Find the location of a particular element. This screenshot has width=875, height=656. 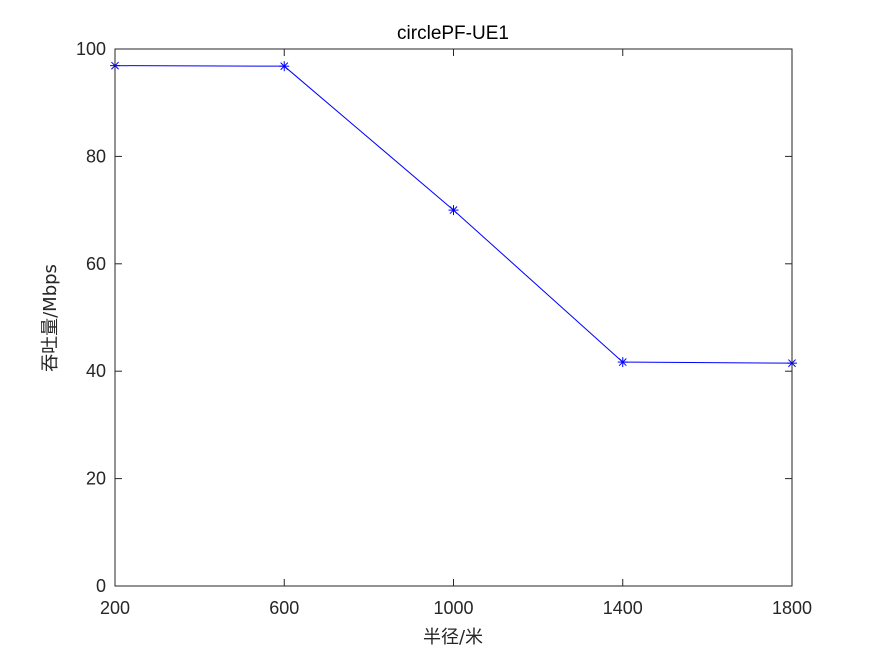

x-axis-title: 半径/米 is located at coordinates (453, 637).